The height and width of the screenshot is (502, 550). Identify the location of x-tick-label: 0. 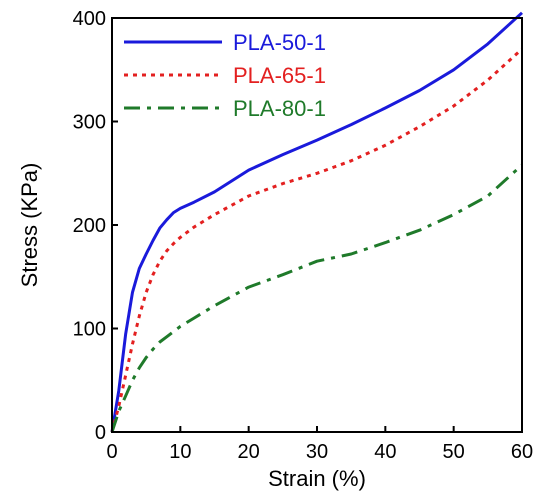
(111, 452).